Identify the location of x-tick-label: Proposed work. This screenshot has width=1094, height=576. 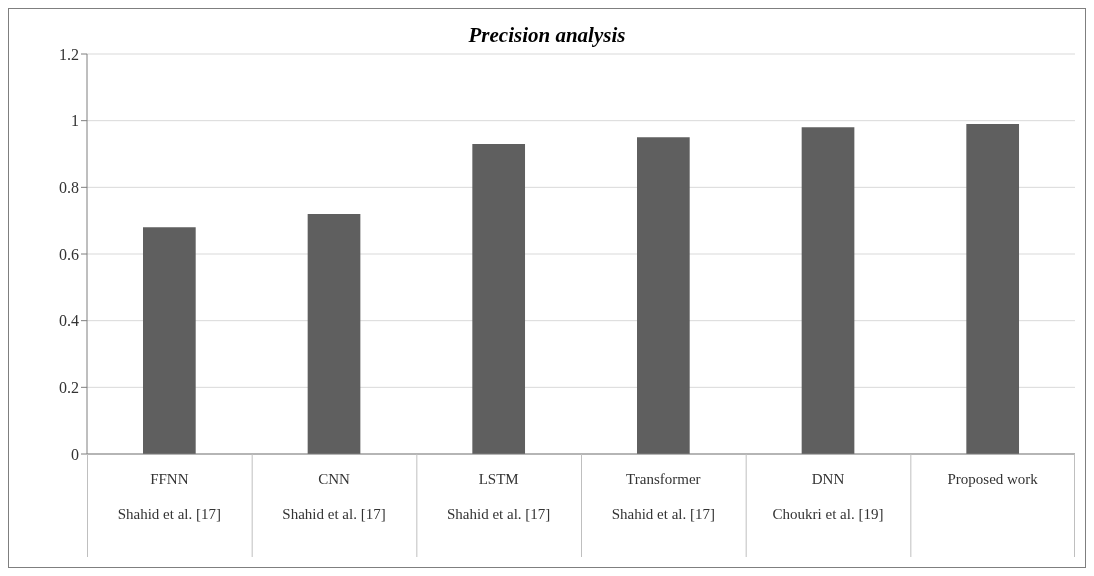
(993, 479).